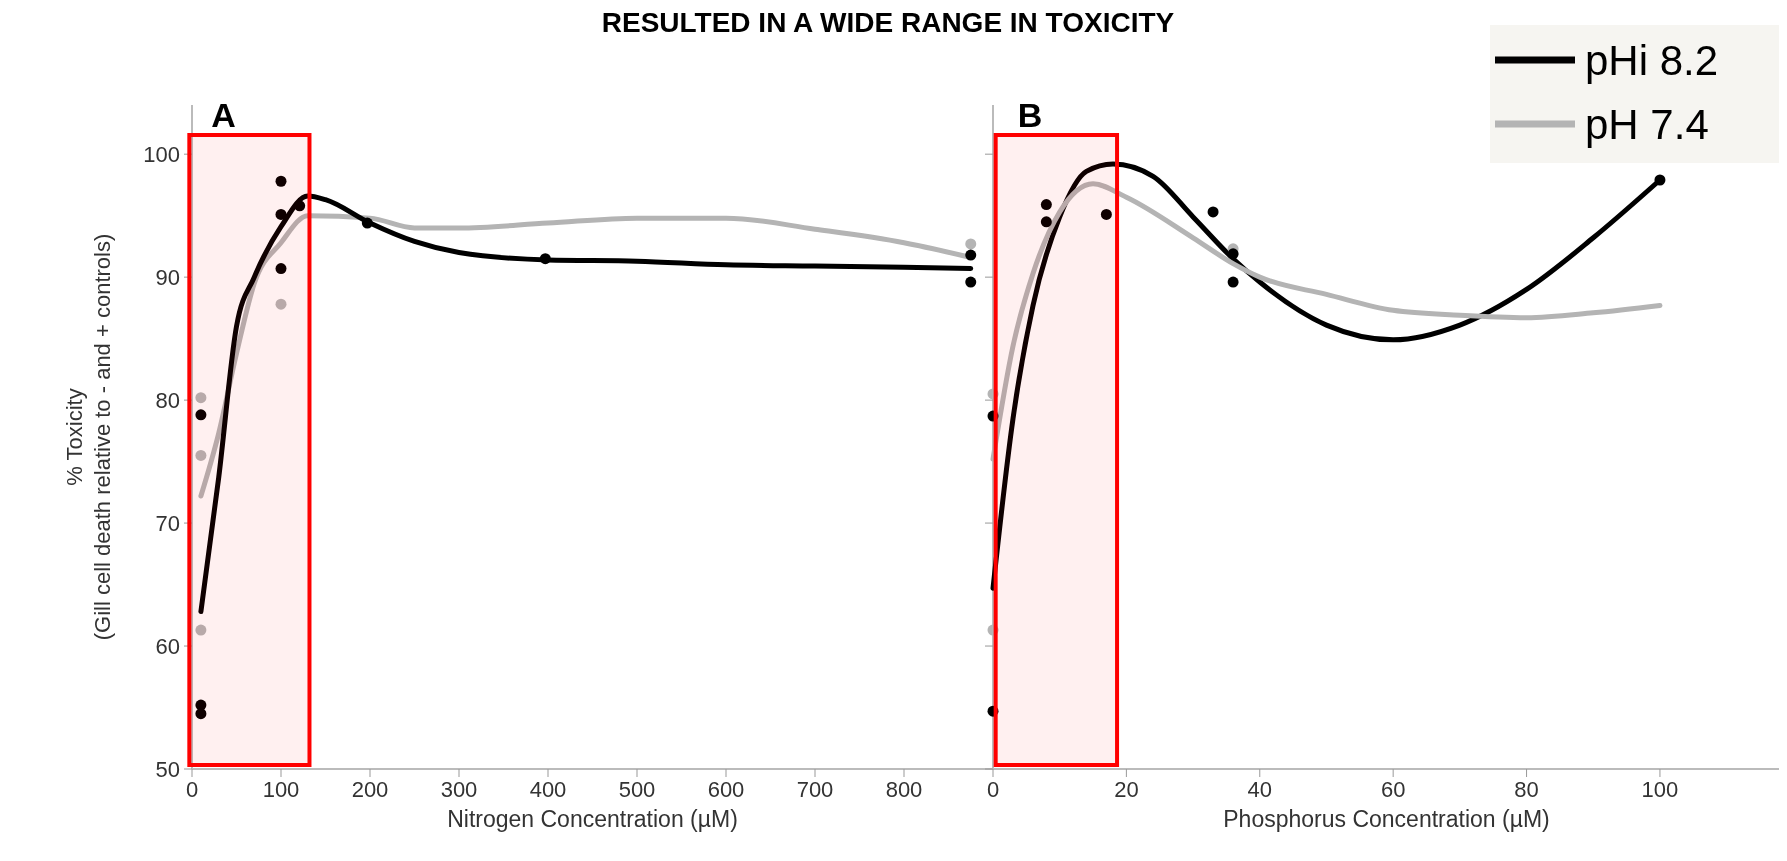  What do you see at coordinates (1652, 60) in the screenshot?
I see `legend-label: pHi 8.2` at bounding box center [1652, 60].